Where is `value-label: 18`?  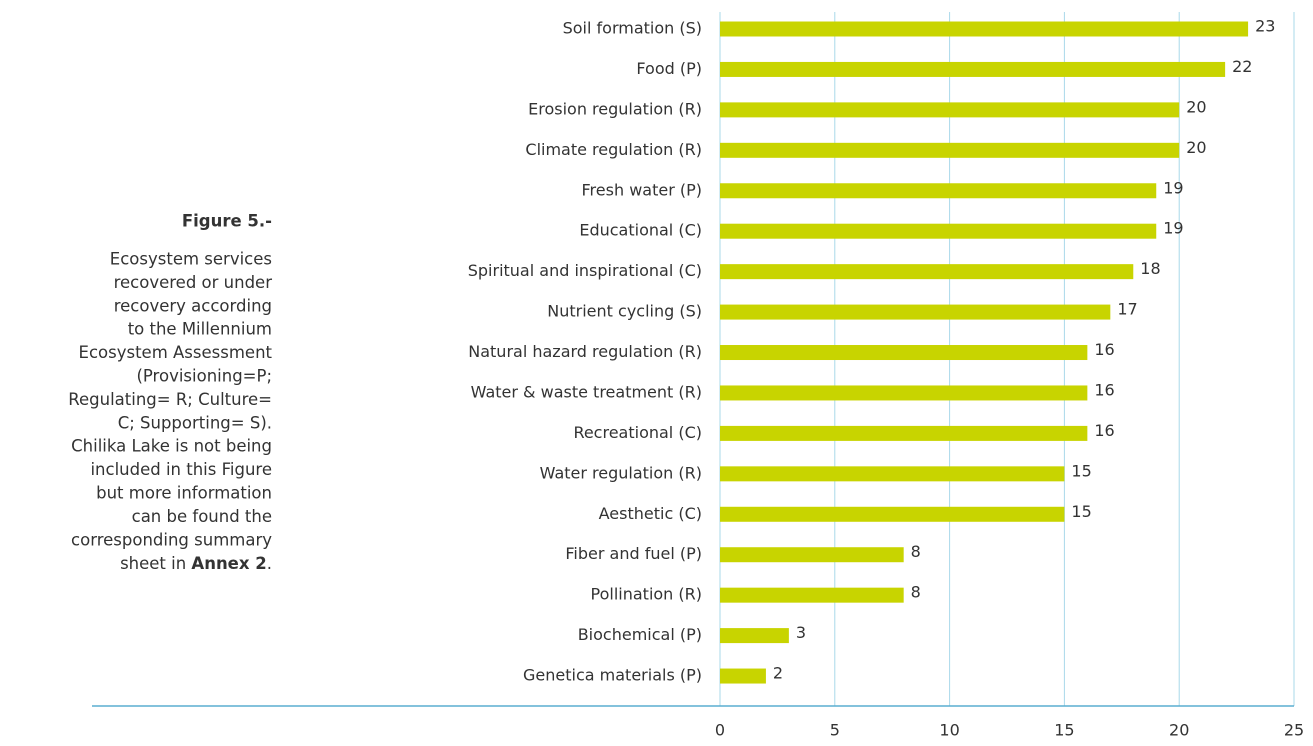
value-label: 18 is located at coordinates (1150, 268).